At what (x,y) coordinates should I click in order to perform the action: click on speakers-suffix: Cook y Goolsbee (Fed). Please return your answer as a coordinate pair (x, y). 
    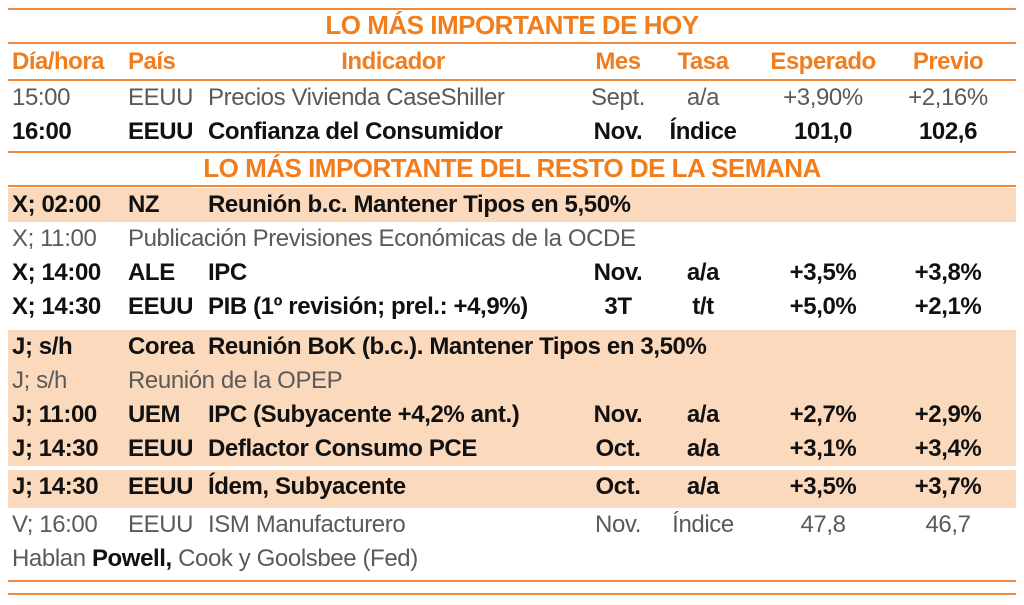
    Looking at the image, I should click on (294, 558).